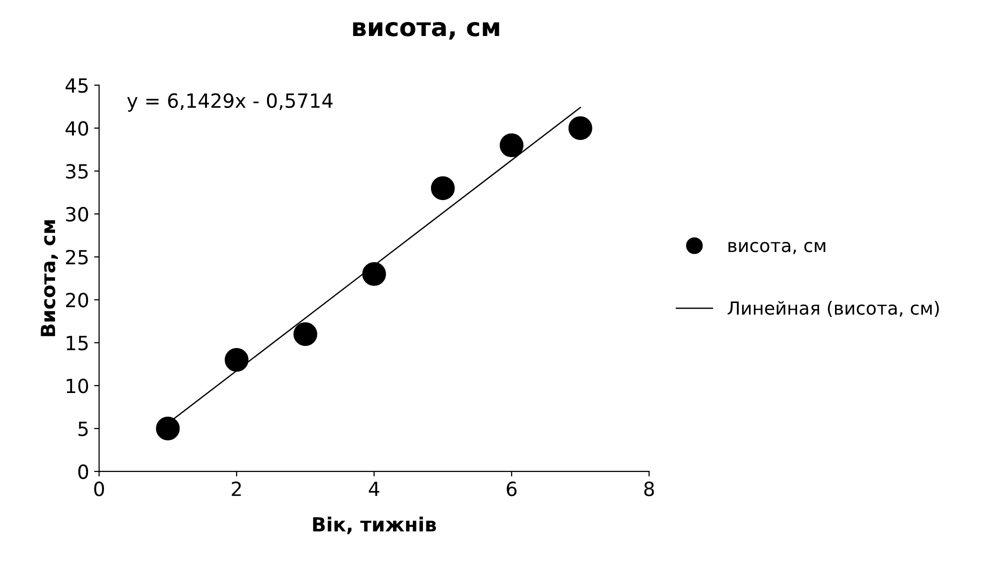 The width and height of the screenshot is (991, 568). I want to click on x-tick-label: 8, so click(649, 489).